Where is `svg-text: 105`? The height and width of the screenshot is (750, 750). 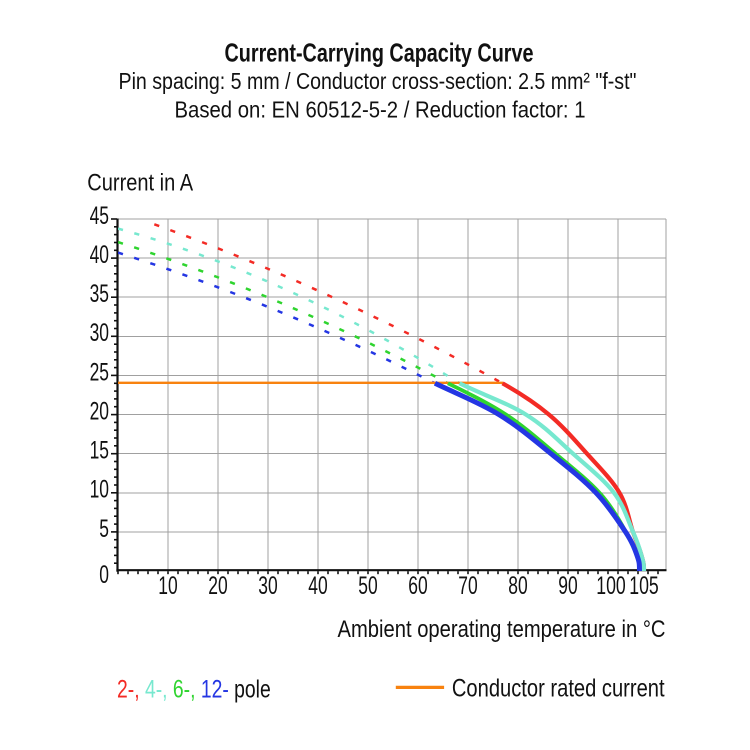
svg-text: 105 is located at coordinates (644, 586).